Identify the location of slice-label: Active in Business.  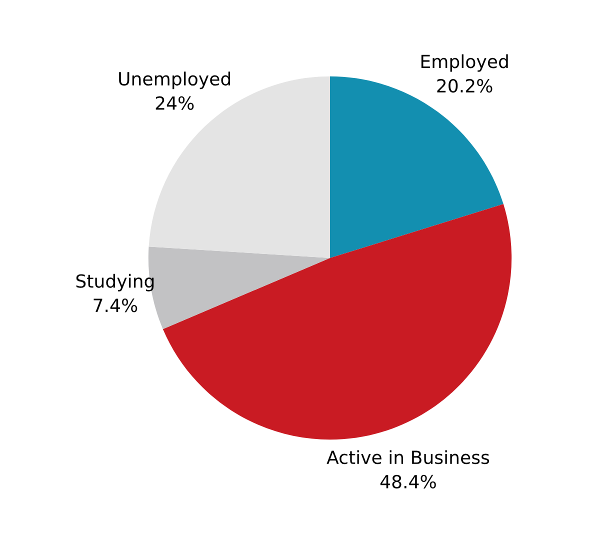
(408, 457).